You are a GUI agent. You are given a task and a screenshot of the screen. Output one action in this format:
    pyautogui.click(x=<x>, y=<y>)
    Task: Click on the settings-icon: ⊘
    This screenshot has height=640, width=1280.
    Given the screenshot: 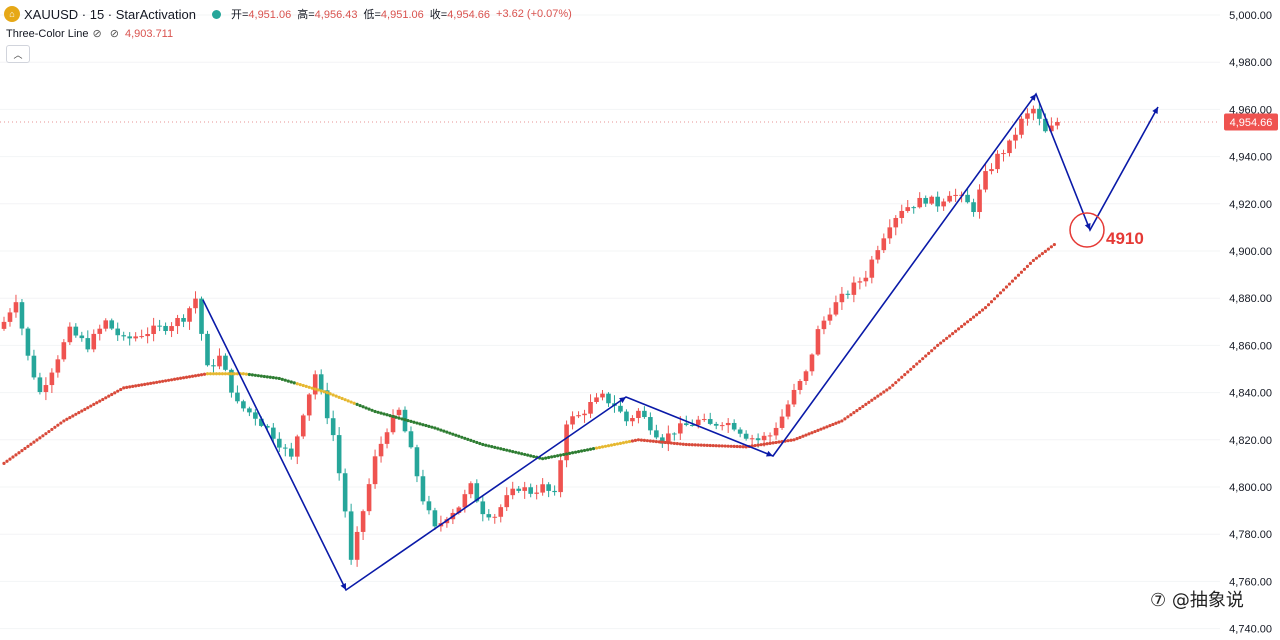 What is the action you would take?
    pyautogui.click(x=114, y=34)
    